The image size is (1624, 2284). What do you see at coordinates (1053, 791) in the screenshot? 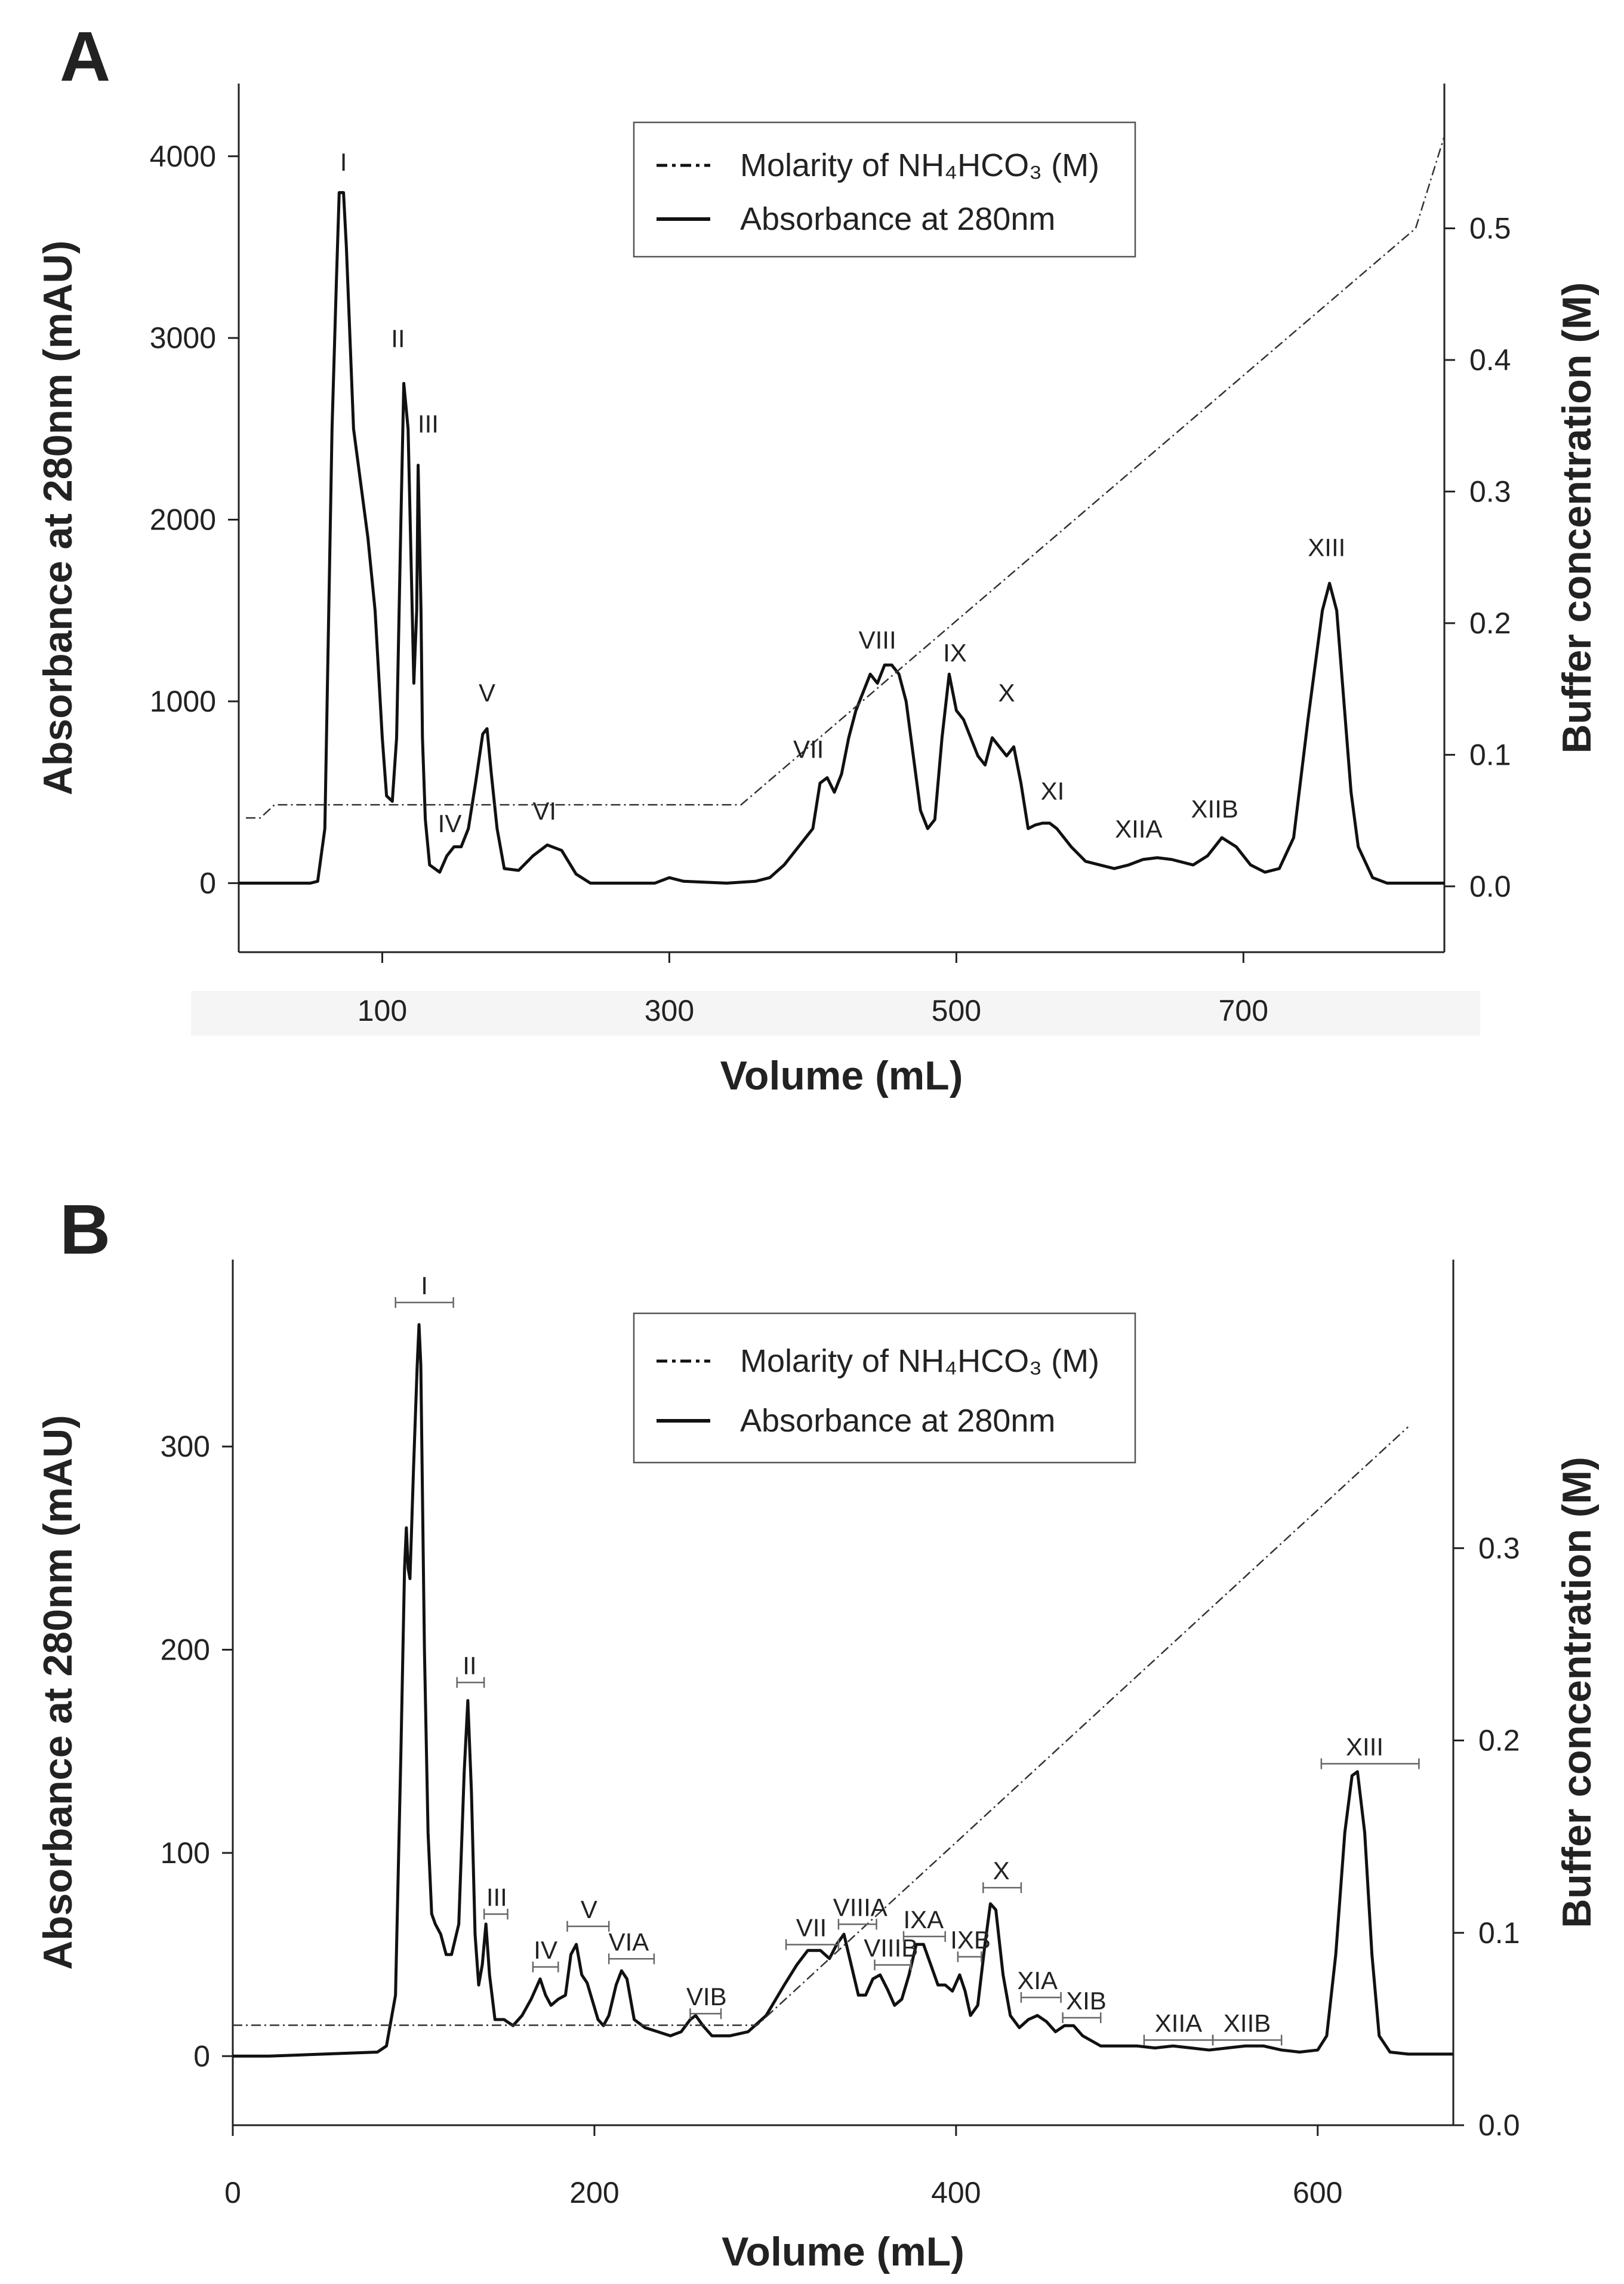
I see `peak-label: XI` at bounding box center [1053, 791].